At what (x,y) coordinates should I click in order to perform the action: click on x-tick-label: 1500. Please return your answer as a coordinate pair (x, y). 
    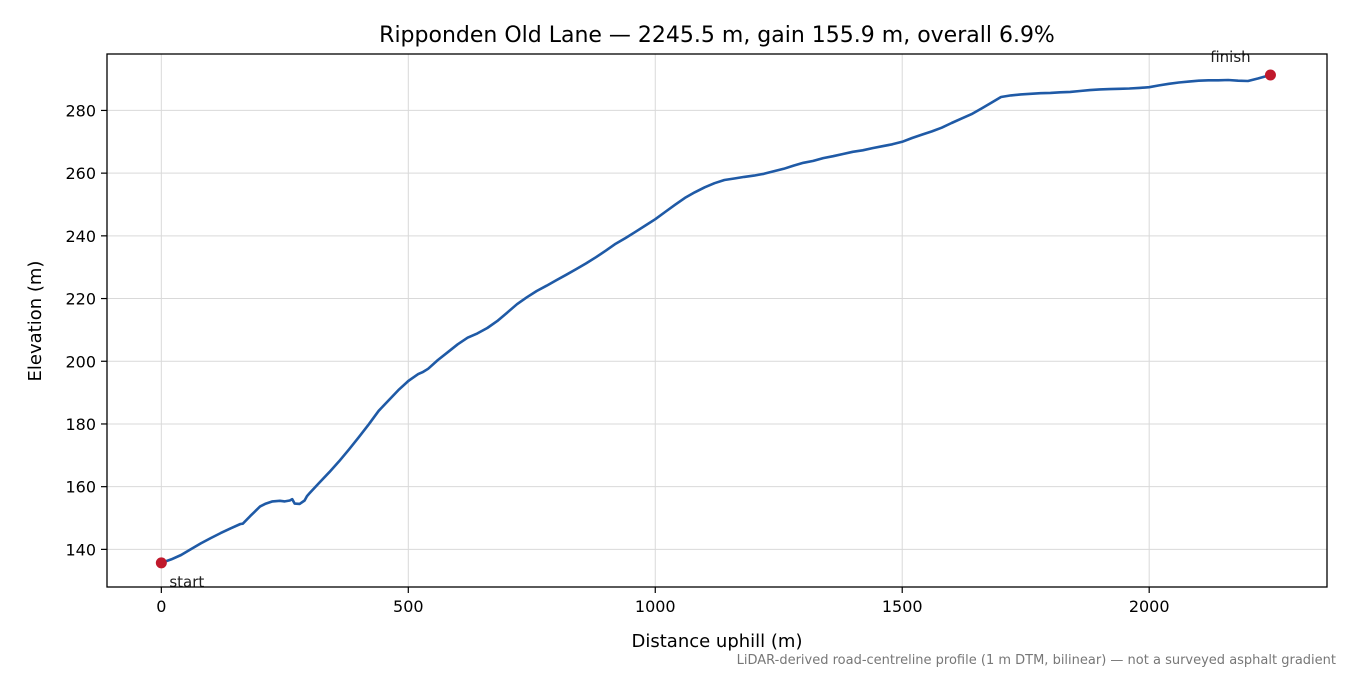
    Looking at the image, I should click on (902, 606).